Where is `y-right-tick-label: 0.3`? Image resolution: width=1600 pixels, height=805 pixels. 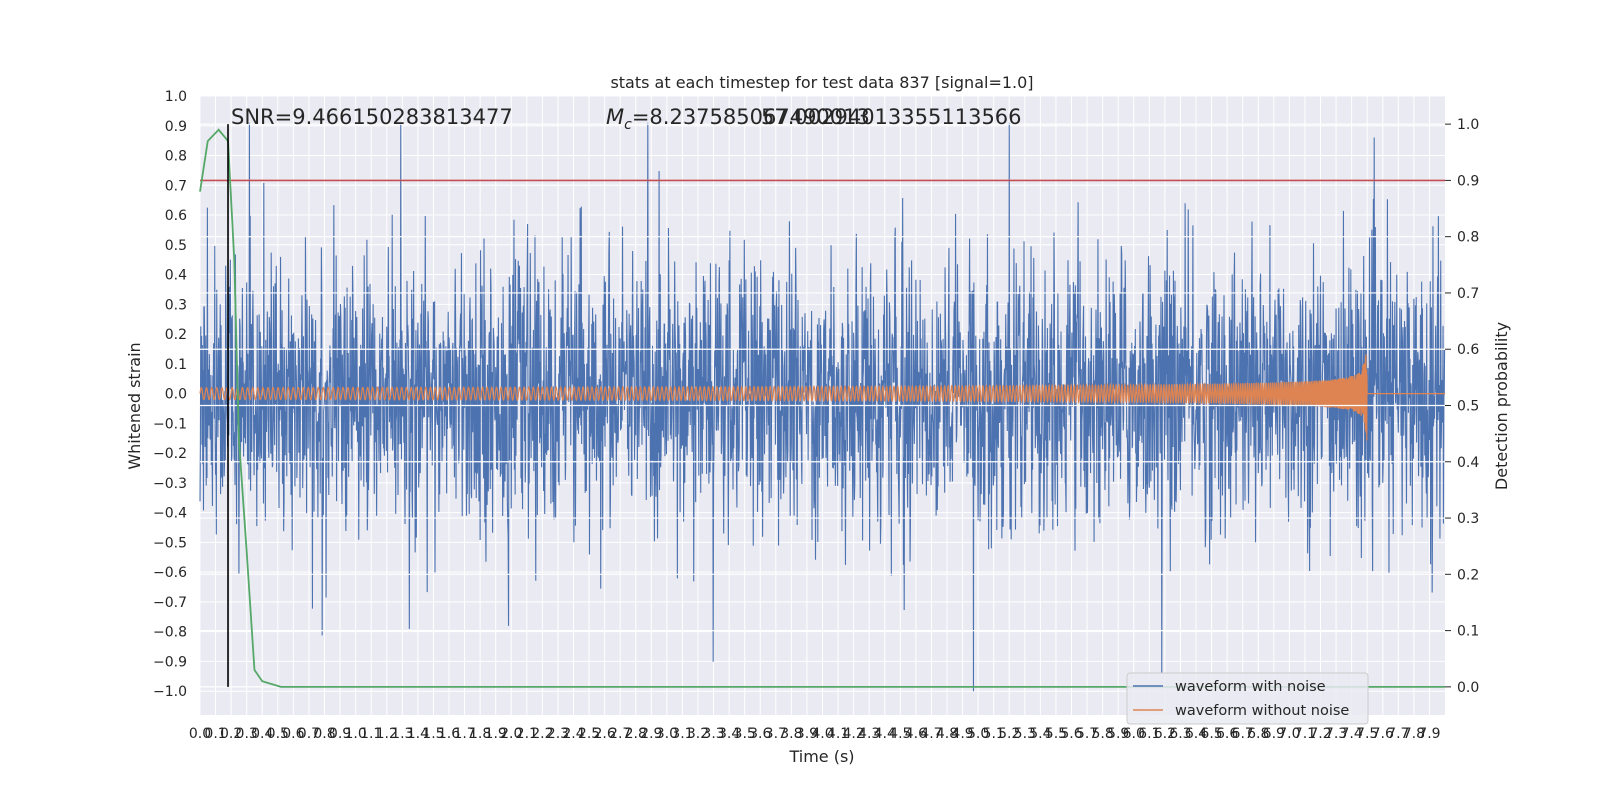
y-right-tick-label: 0.3 is located at coordinates (1468, 519).